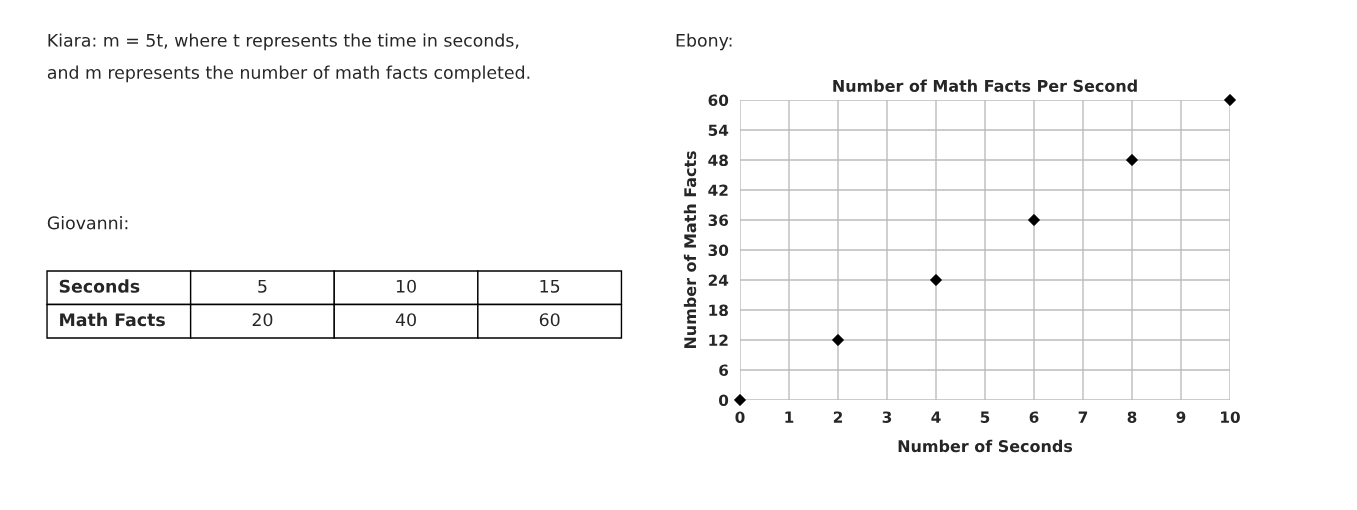 Image resolution: width=1357 pixels, height=510 pixels. What do you see at coordinates (740, 417) in the screenshot?
I see `x-tick-label: 0` at bounding box center [740, 417].